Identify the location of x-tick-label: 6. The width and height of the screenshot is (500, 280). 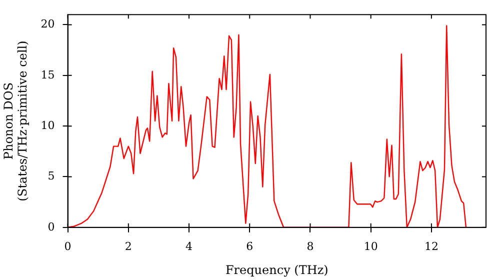
(250, 246).